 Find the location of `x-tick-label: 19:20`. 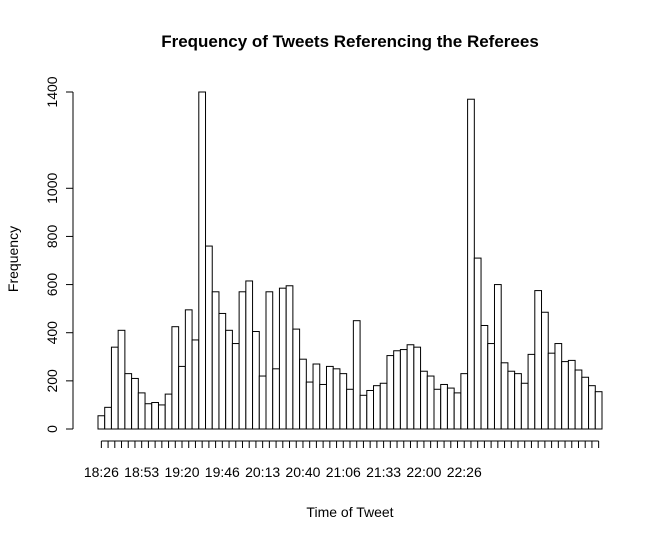

x-tick-label: 19:20 is located at coordinates (181, 472).